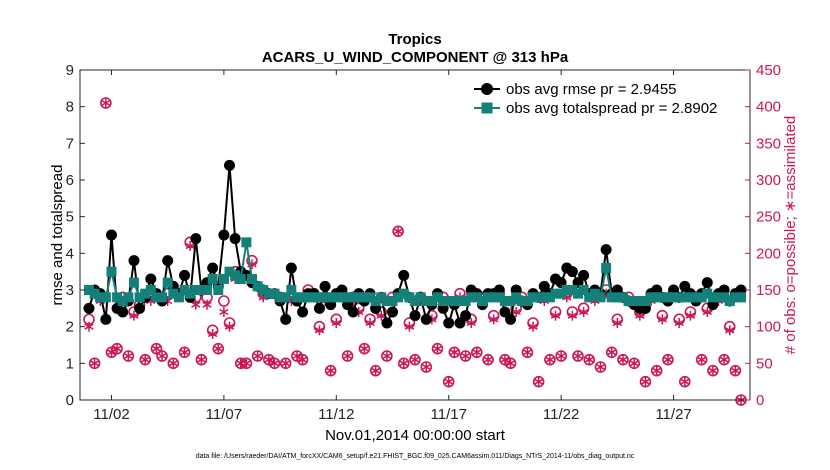  What do you see at coordinates (611, 108) in the screenshot?
I see `legend-spread-label: obs avg totalspread pr = 2.8902` at bounding box center [611, 108].